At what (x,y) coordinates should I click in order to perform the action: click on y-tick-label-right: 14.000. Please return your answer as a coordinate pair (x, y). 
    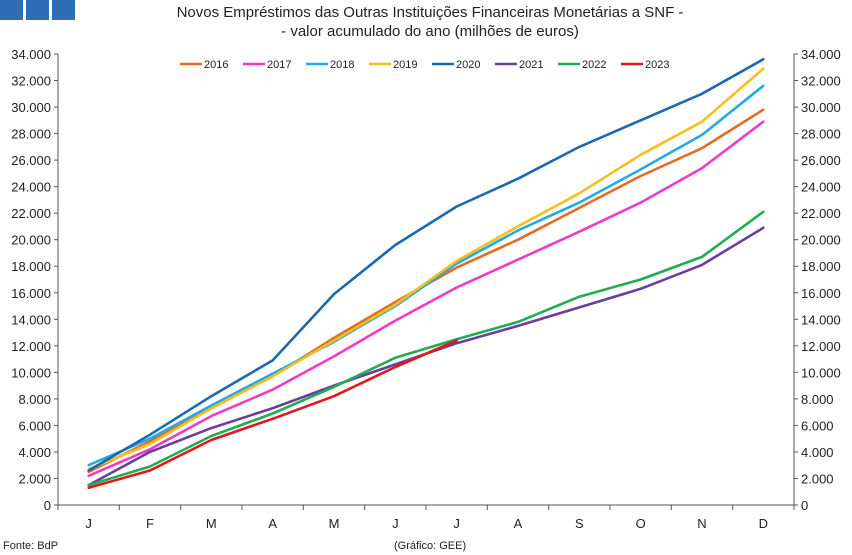
    Looking at the image, I should click on (821, 319).